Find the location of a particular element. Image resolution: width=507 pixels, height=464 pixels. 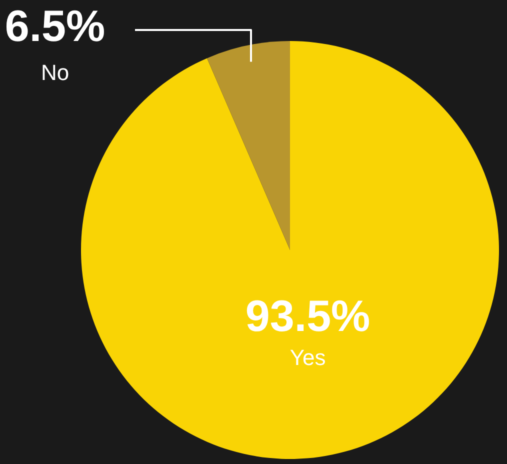

slice-label: No is located at coordinates (55, 72).